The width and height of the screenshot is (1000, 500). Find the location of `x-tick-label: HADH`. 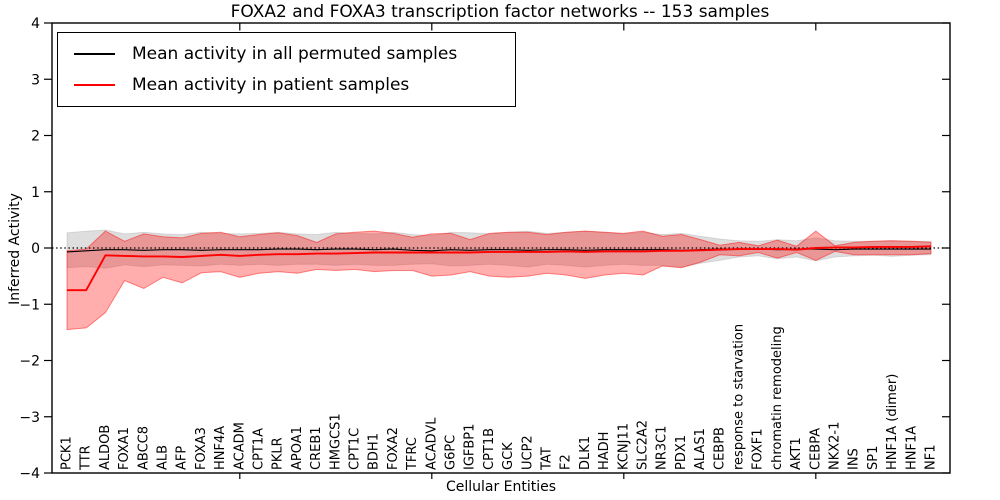

x-tick-label: HADH is located at coordinates (604, 451).